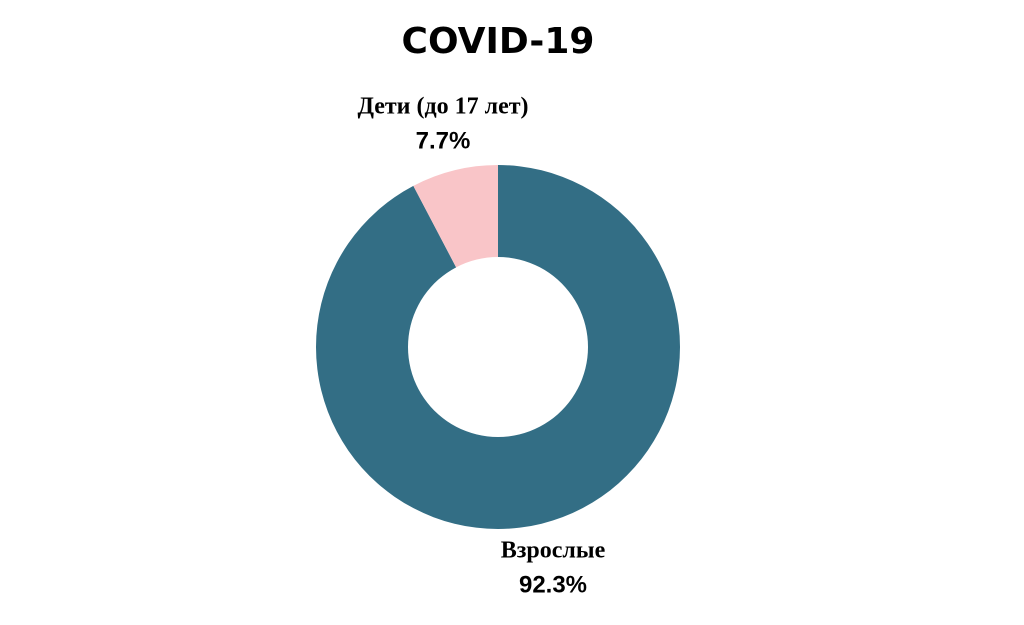 The height and width of the screenshot is (625, 1024). I want to click on donut-slice, so click(455, 216).